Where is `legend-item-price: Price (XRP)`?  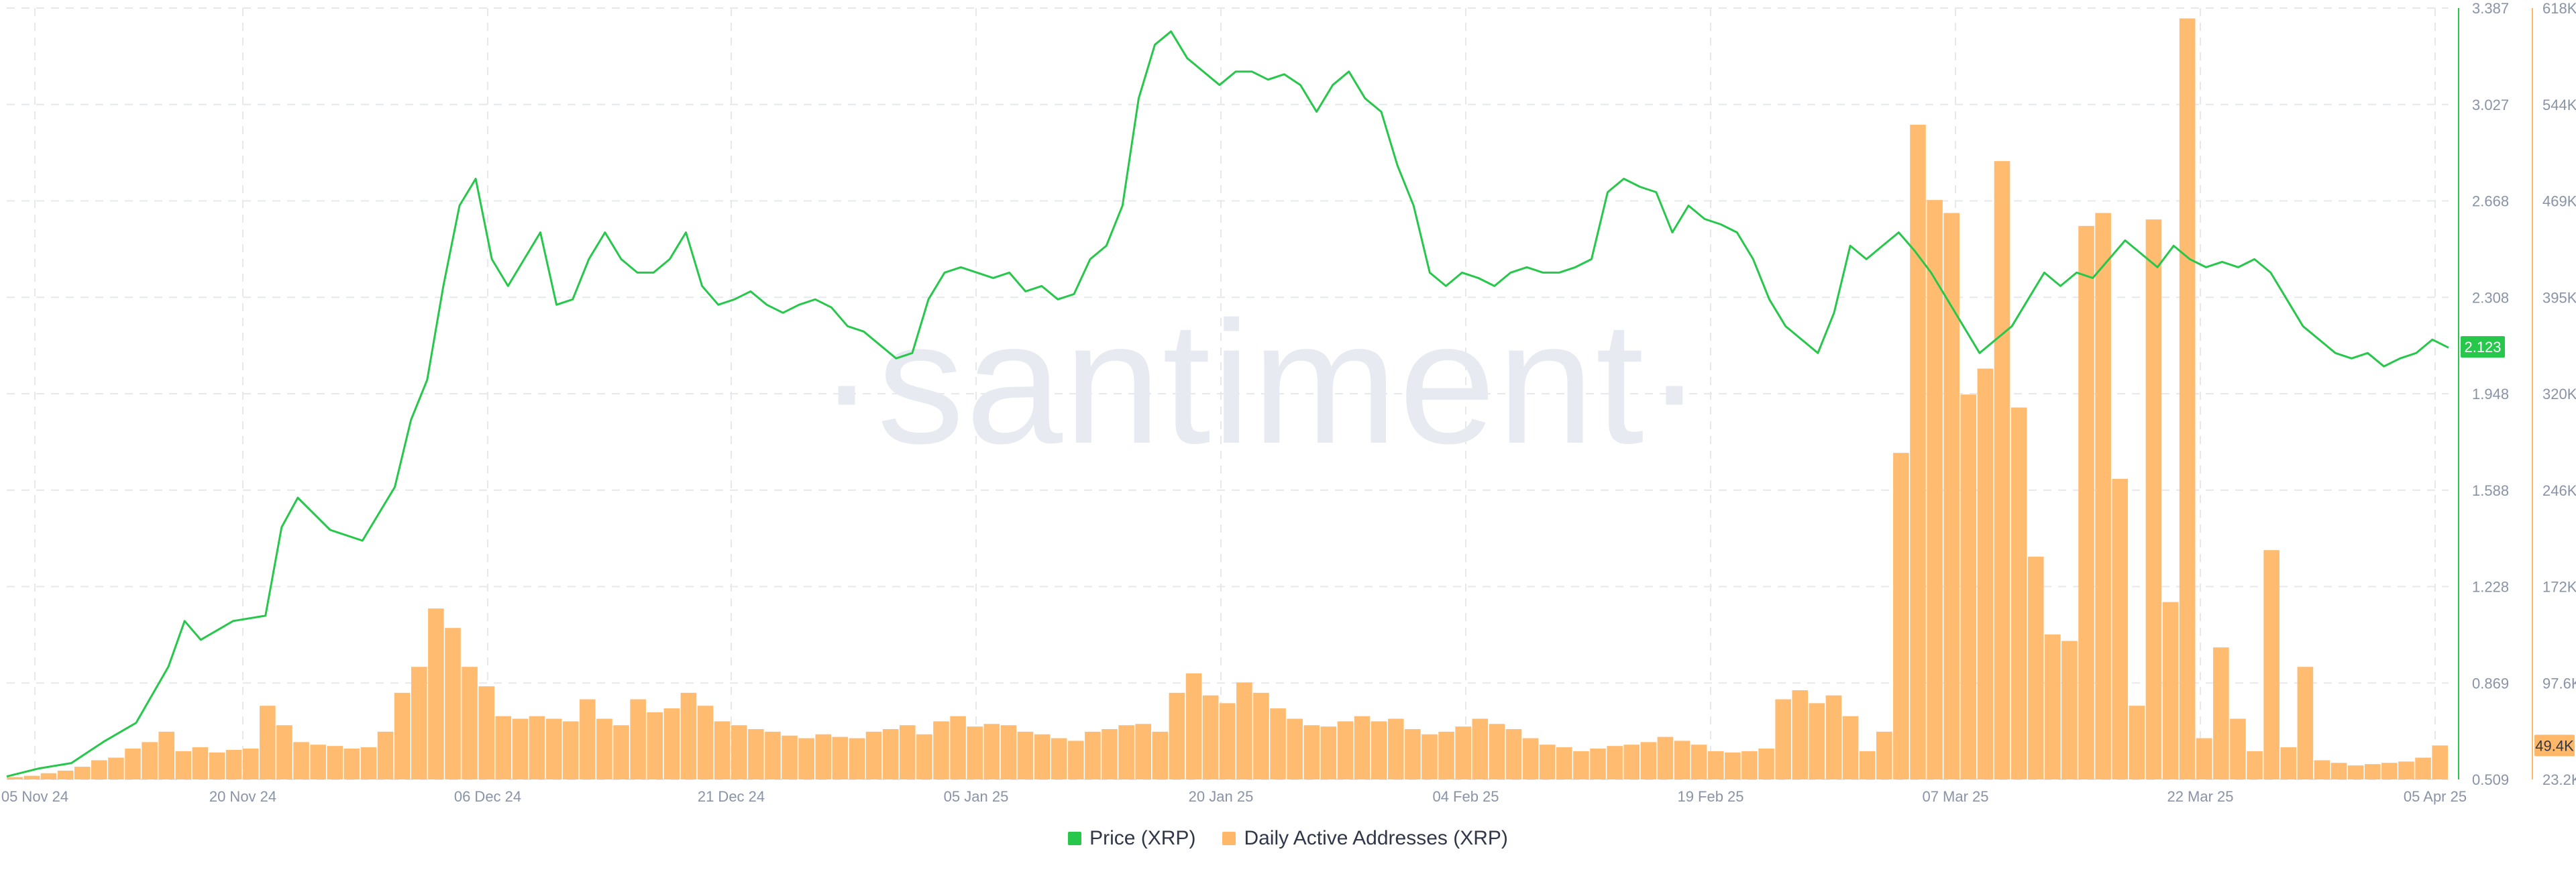
legend-item-price: Price (XRP) is located at coordinates (1131, 839).